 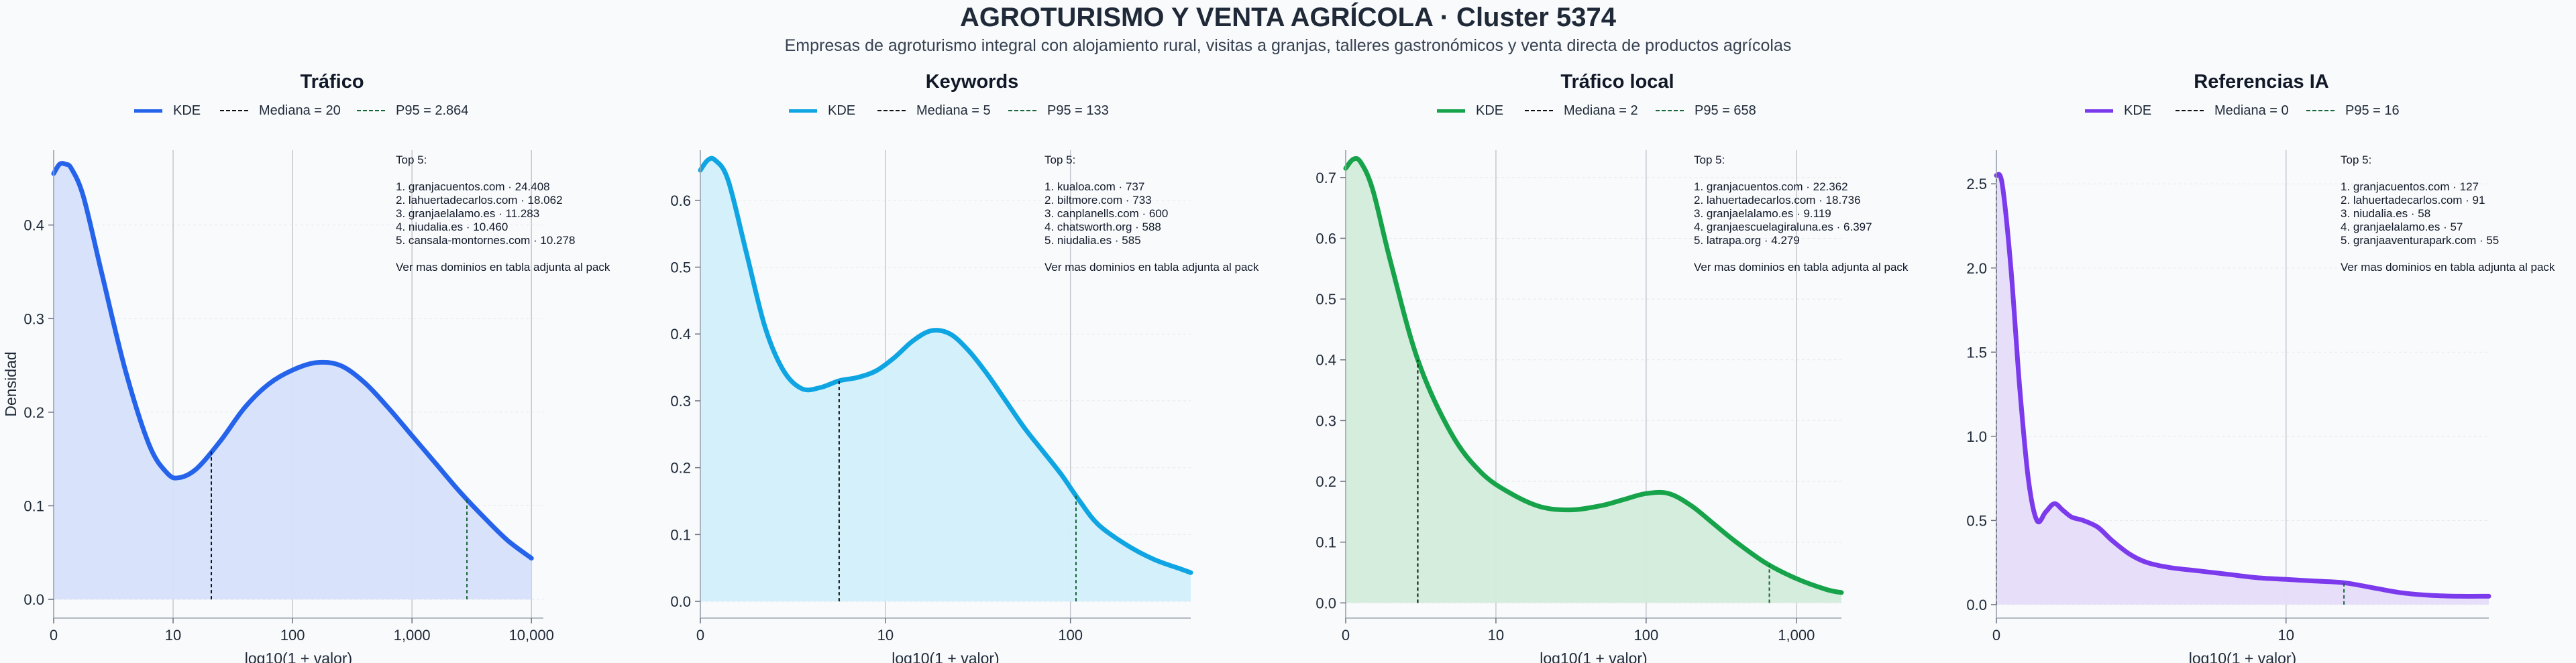 What do you see at coordinates (1747, 240) in the screenshot?
I see `top5-item-5: 5. latrapa.org · 4.279` at bounding box center [1747, 240].